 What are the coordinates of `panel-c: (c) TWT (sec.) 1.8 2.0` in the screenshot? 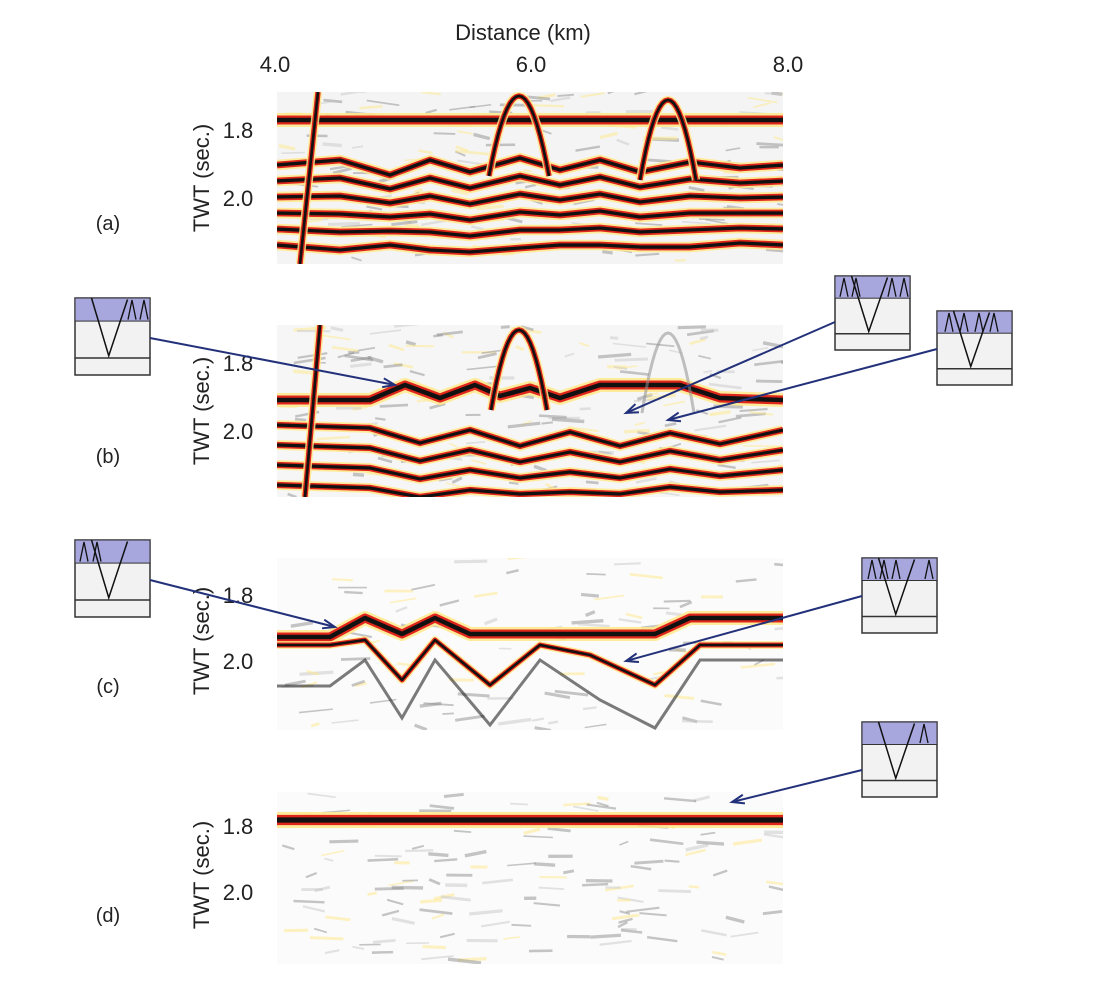 It's located at (451, 644).